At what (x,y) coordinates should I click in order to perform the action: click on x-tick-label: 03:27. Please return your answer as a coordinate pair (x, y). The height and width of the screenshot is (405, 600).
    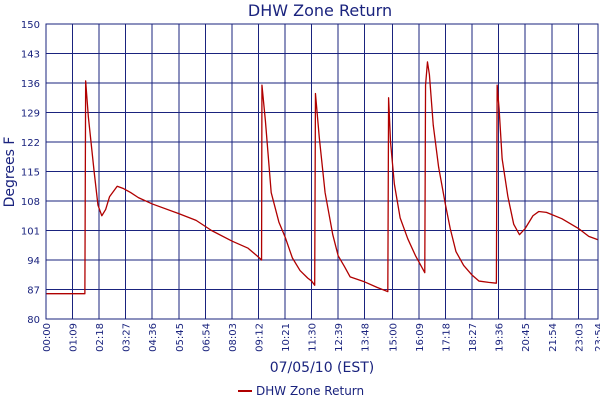
    Looking at the image, I should click on (127, 337).